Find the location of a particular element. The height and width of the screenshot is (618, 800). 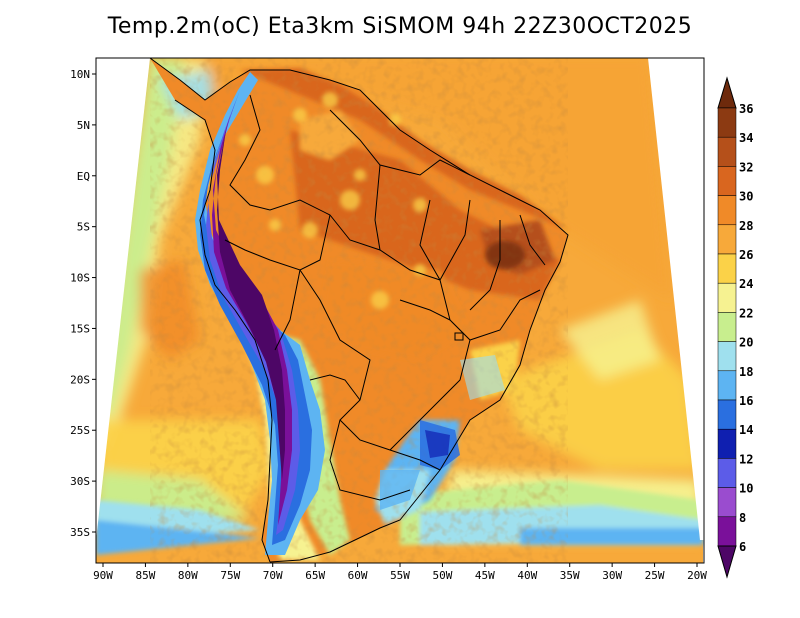

lon-tick-label: 25W is located at coordinates (655, 575).